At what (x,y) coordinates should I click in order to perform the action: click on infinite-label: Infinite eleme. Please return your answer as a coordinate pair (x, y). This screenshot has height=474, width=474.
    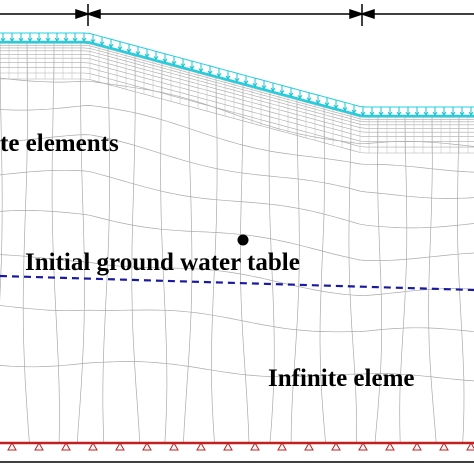
    Looking at the image, I should click on (341, 378).